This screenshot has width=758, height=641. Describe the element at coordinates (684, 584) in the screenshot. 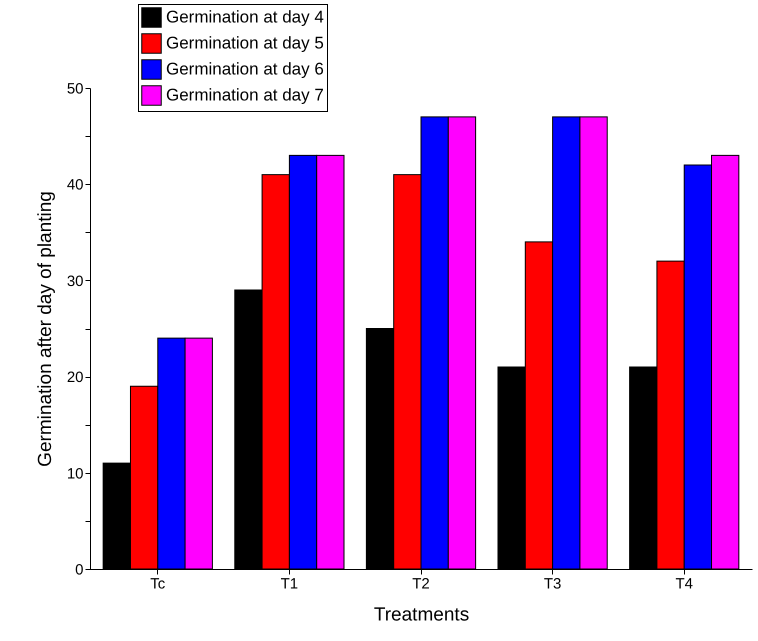

I see `x-tick-label: T4` at that location.